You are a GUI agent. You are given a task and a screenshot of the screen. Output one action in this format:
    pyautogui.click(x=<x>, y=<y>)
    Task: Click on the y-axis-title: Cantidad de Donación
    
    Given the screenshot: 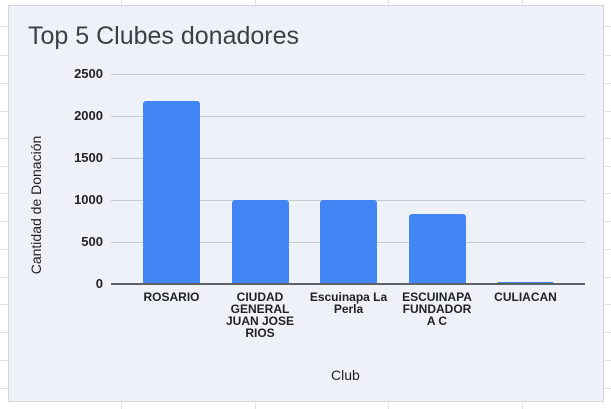 What is the action you would take?
    pyautogui.click(x=36, y=205)
    